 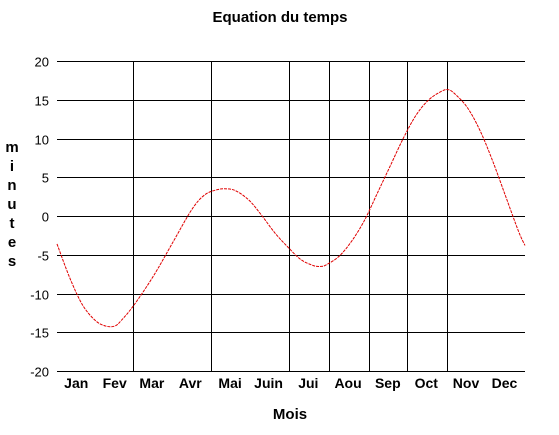 I want to click on y-axis-label-letter: s, so click(x=12, y=261).